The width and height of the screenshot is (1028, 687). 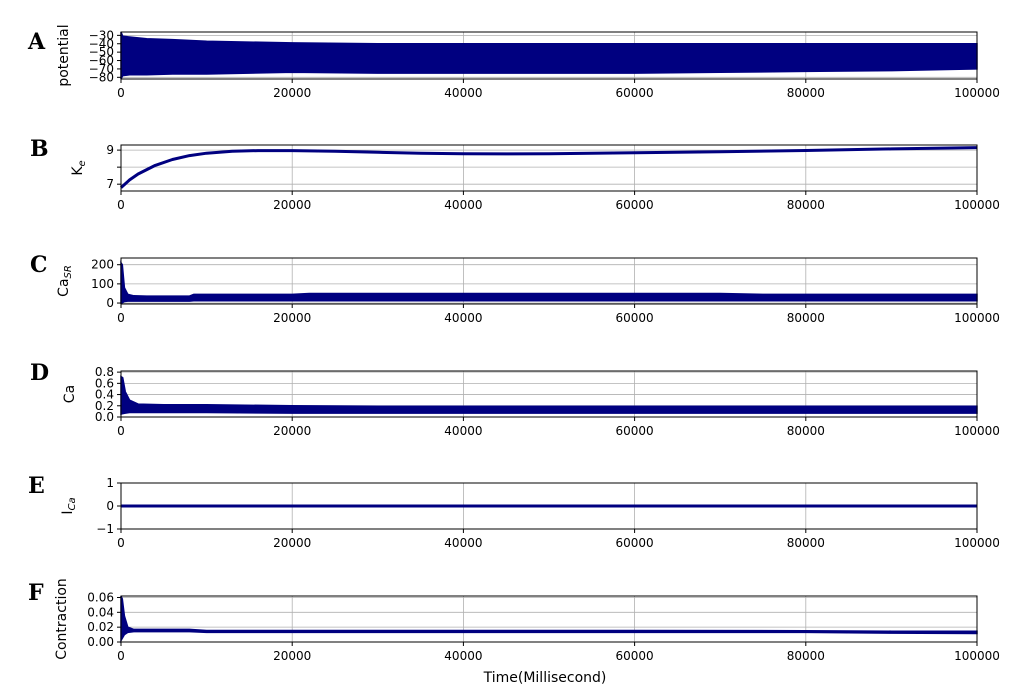 I want to click on panel-f-xtick-label-4: 80000, so click(x=806, y=656).